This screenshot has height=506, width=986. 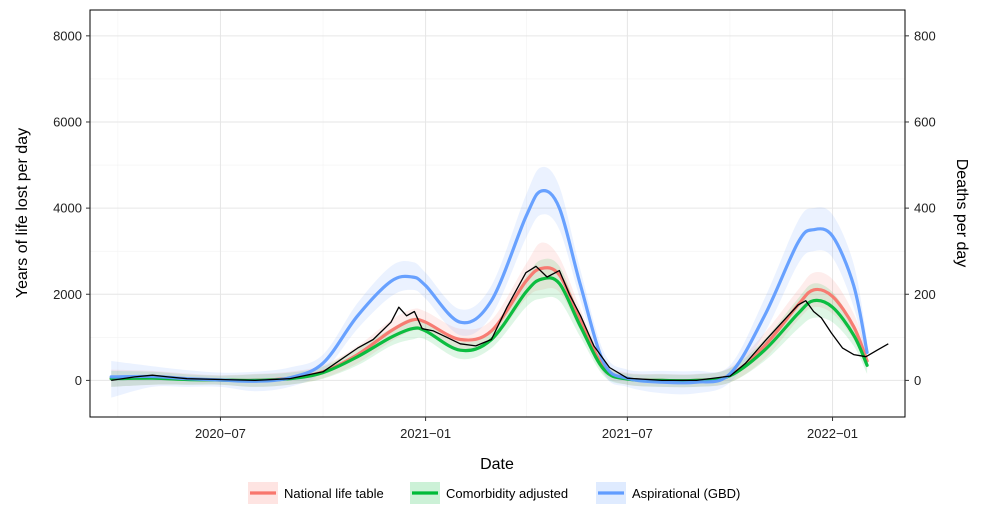 I want to click on y-tick-label: 8000, so click(x=67, y=35).